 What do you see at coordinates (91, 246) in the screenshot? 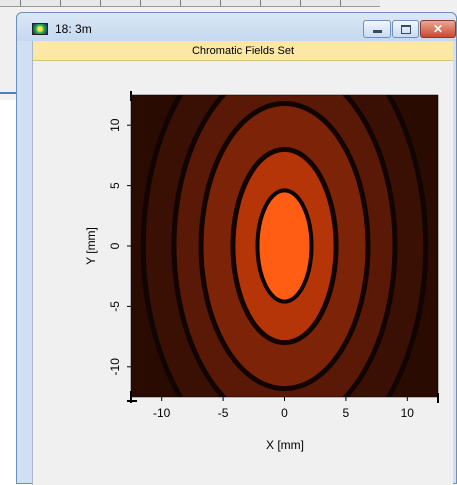
I see `y-axis-label: Y [mm]` at bounding box center [91, 246].